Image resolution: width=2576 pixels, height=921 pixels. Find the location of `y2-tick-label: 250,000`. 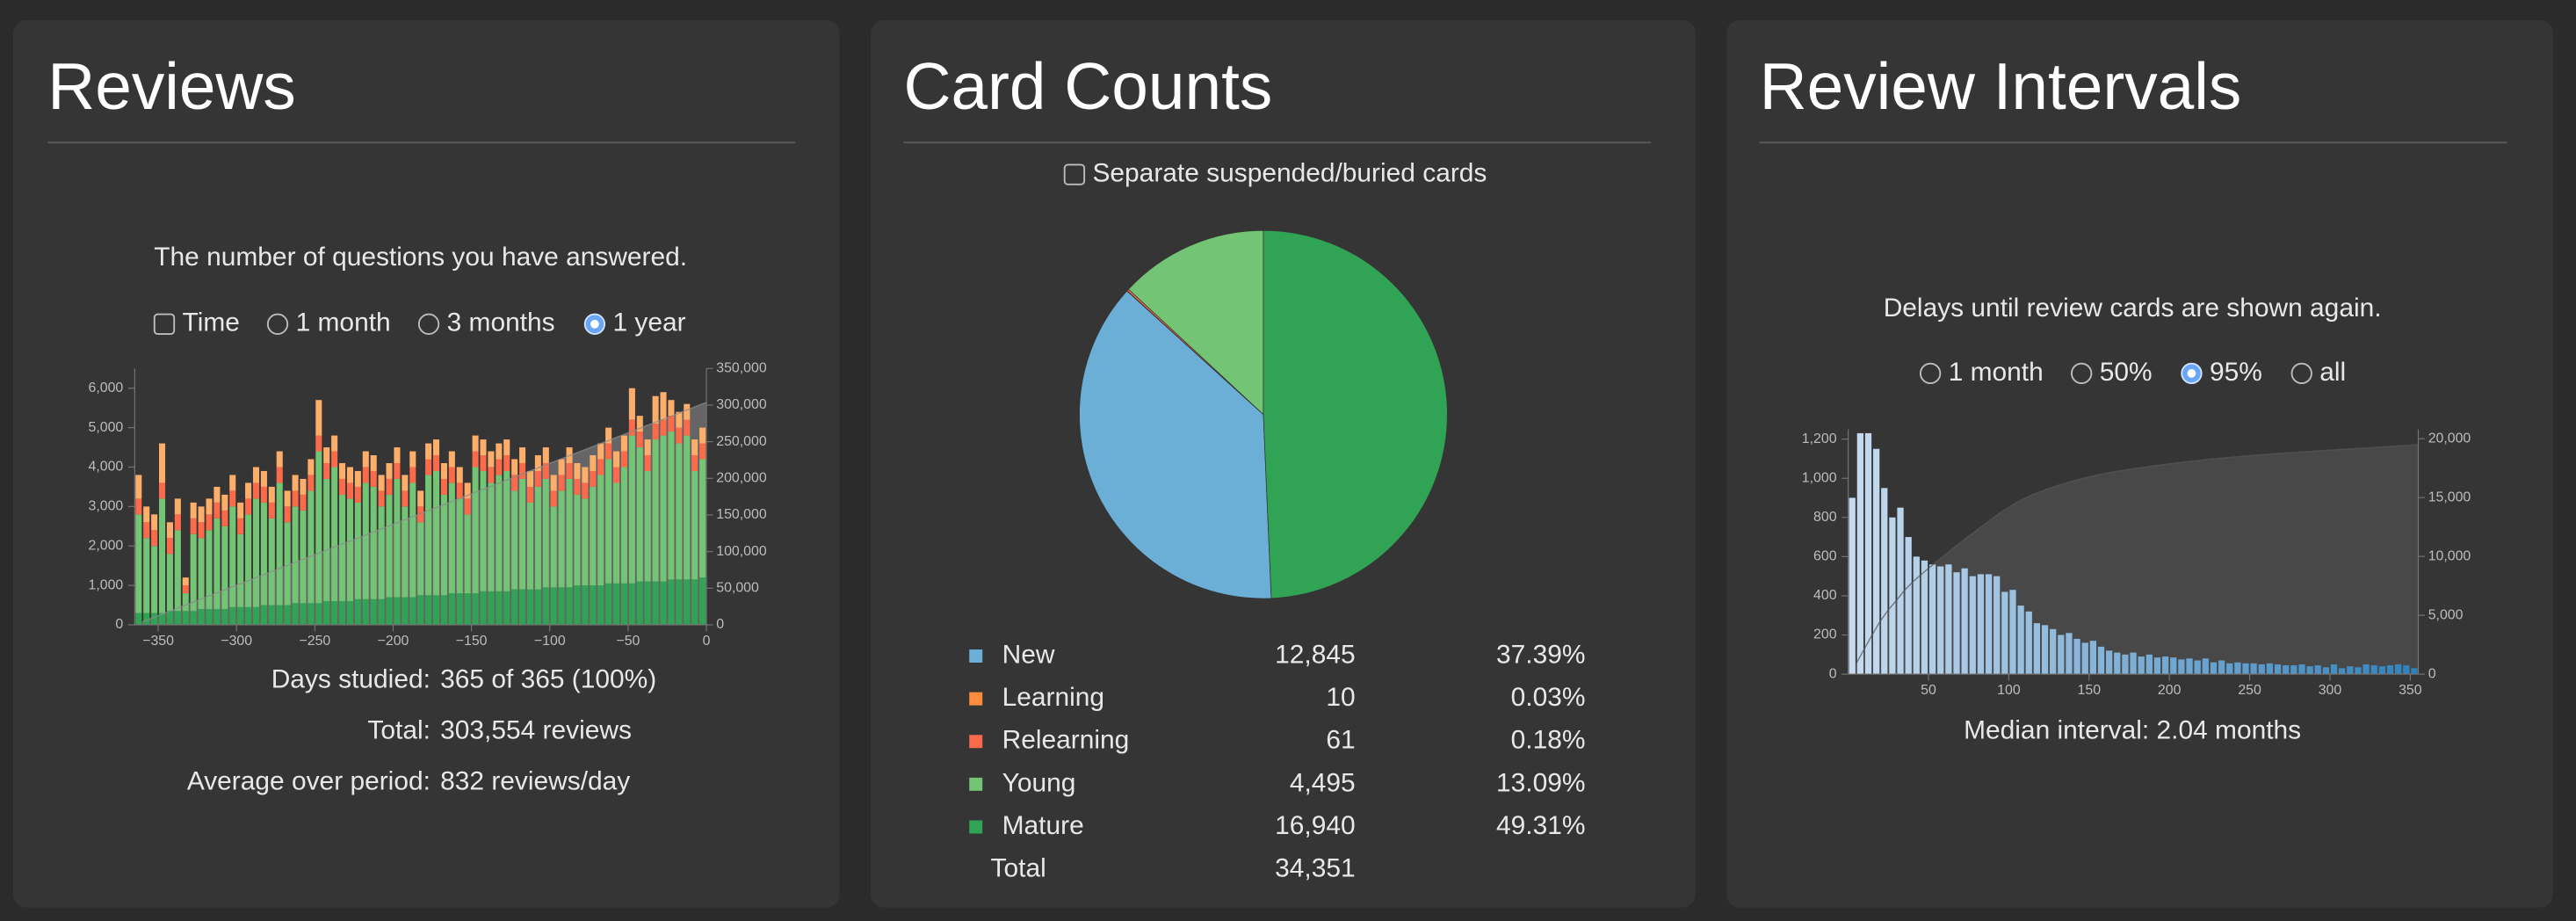

y2-tick-label: 250,000 is located at coordinates (741, 441).